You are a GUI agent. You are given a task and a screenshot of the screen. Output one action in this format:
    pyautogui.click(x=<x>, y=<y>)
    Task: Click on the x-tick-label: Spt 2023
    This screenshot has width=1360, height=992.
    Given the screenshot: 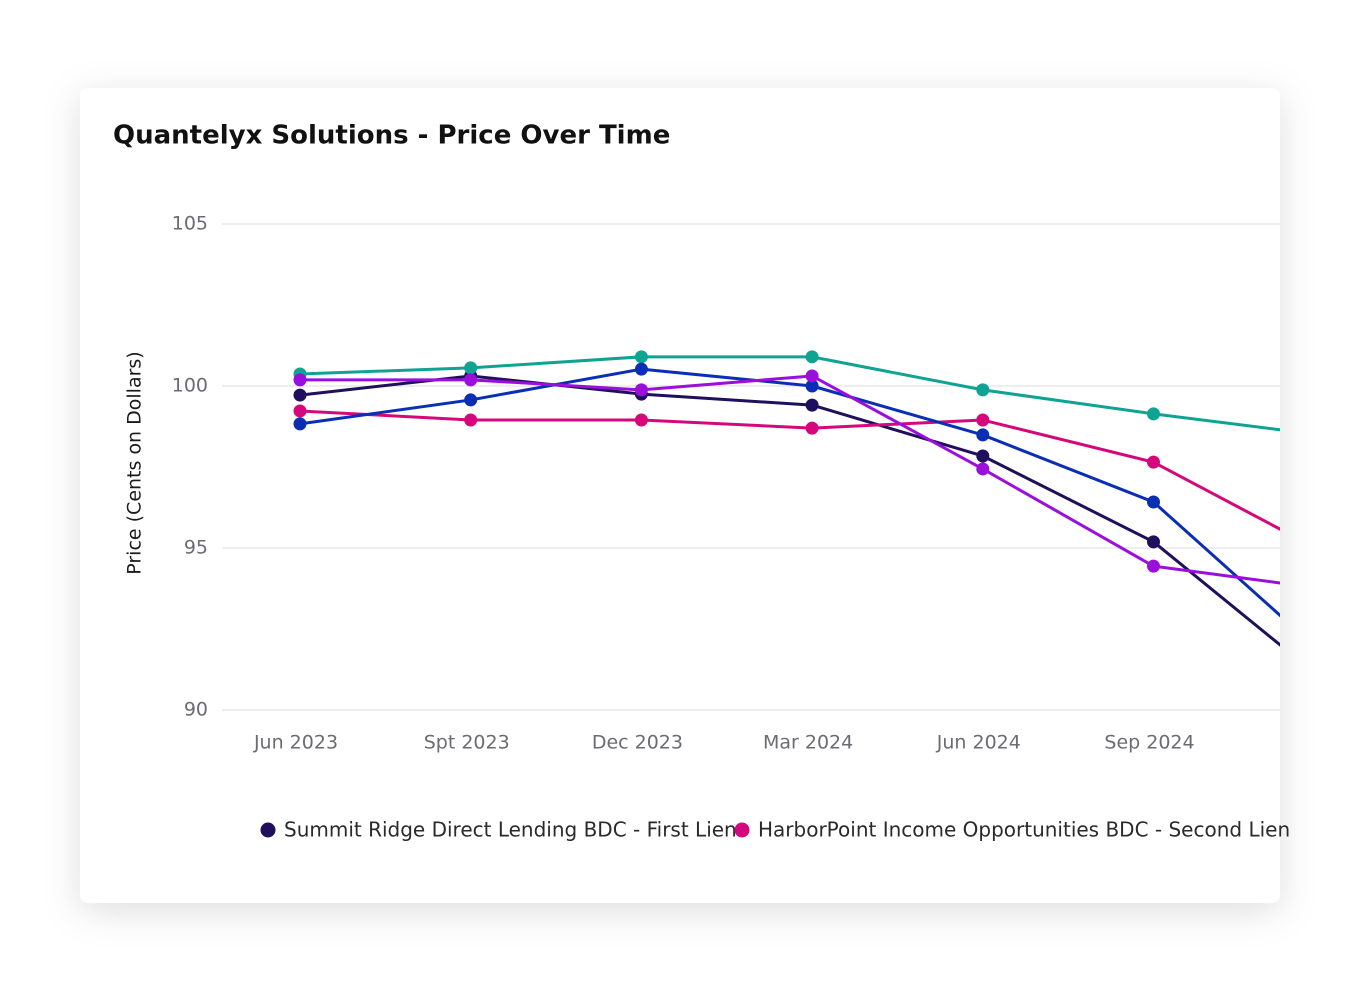 What is the action you would take?
    pyautogui.click(x=467, y=743)
    